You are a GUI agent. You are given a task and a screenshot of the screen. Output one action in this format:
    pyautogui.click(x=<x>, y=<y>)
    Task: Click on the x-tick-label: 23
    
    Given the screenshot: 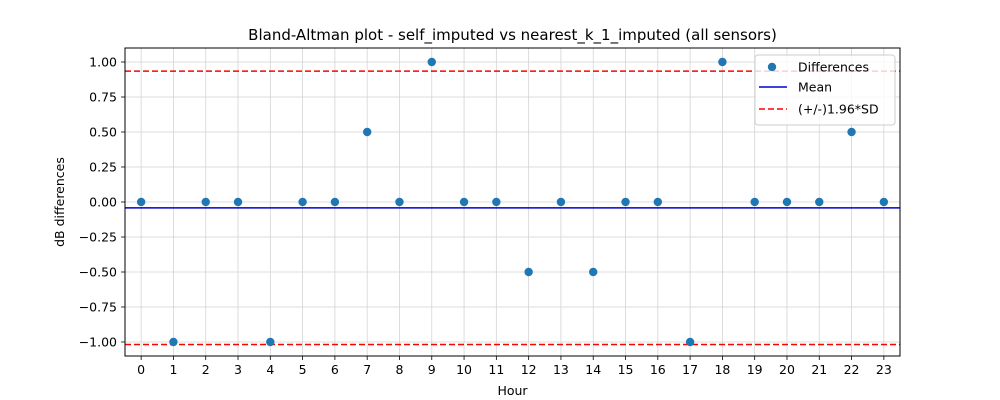 What is the action you would take?
    pyautogui.click(x=884, y=369)
    